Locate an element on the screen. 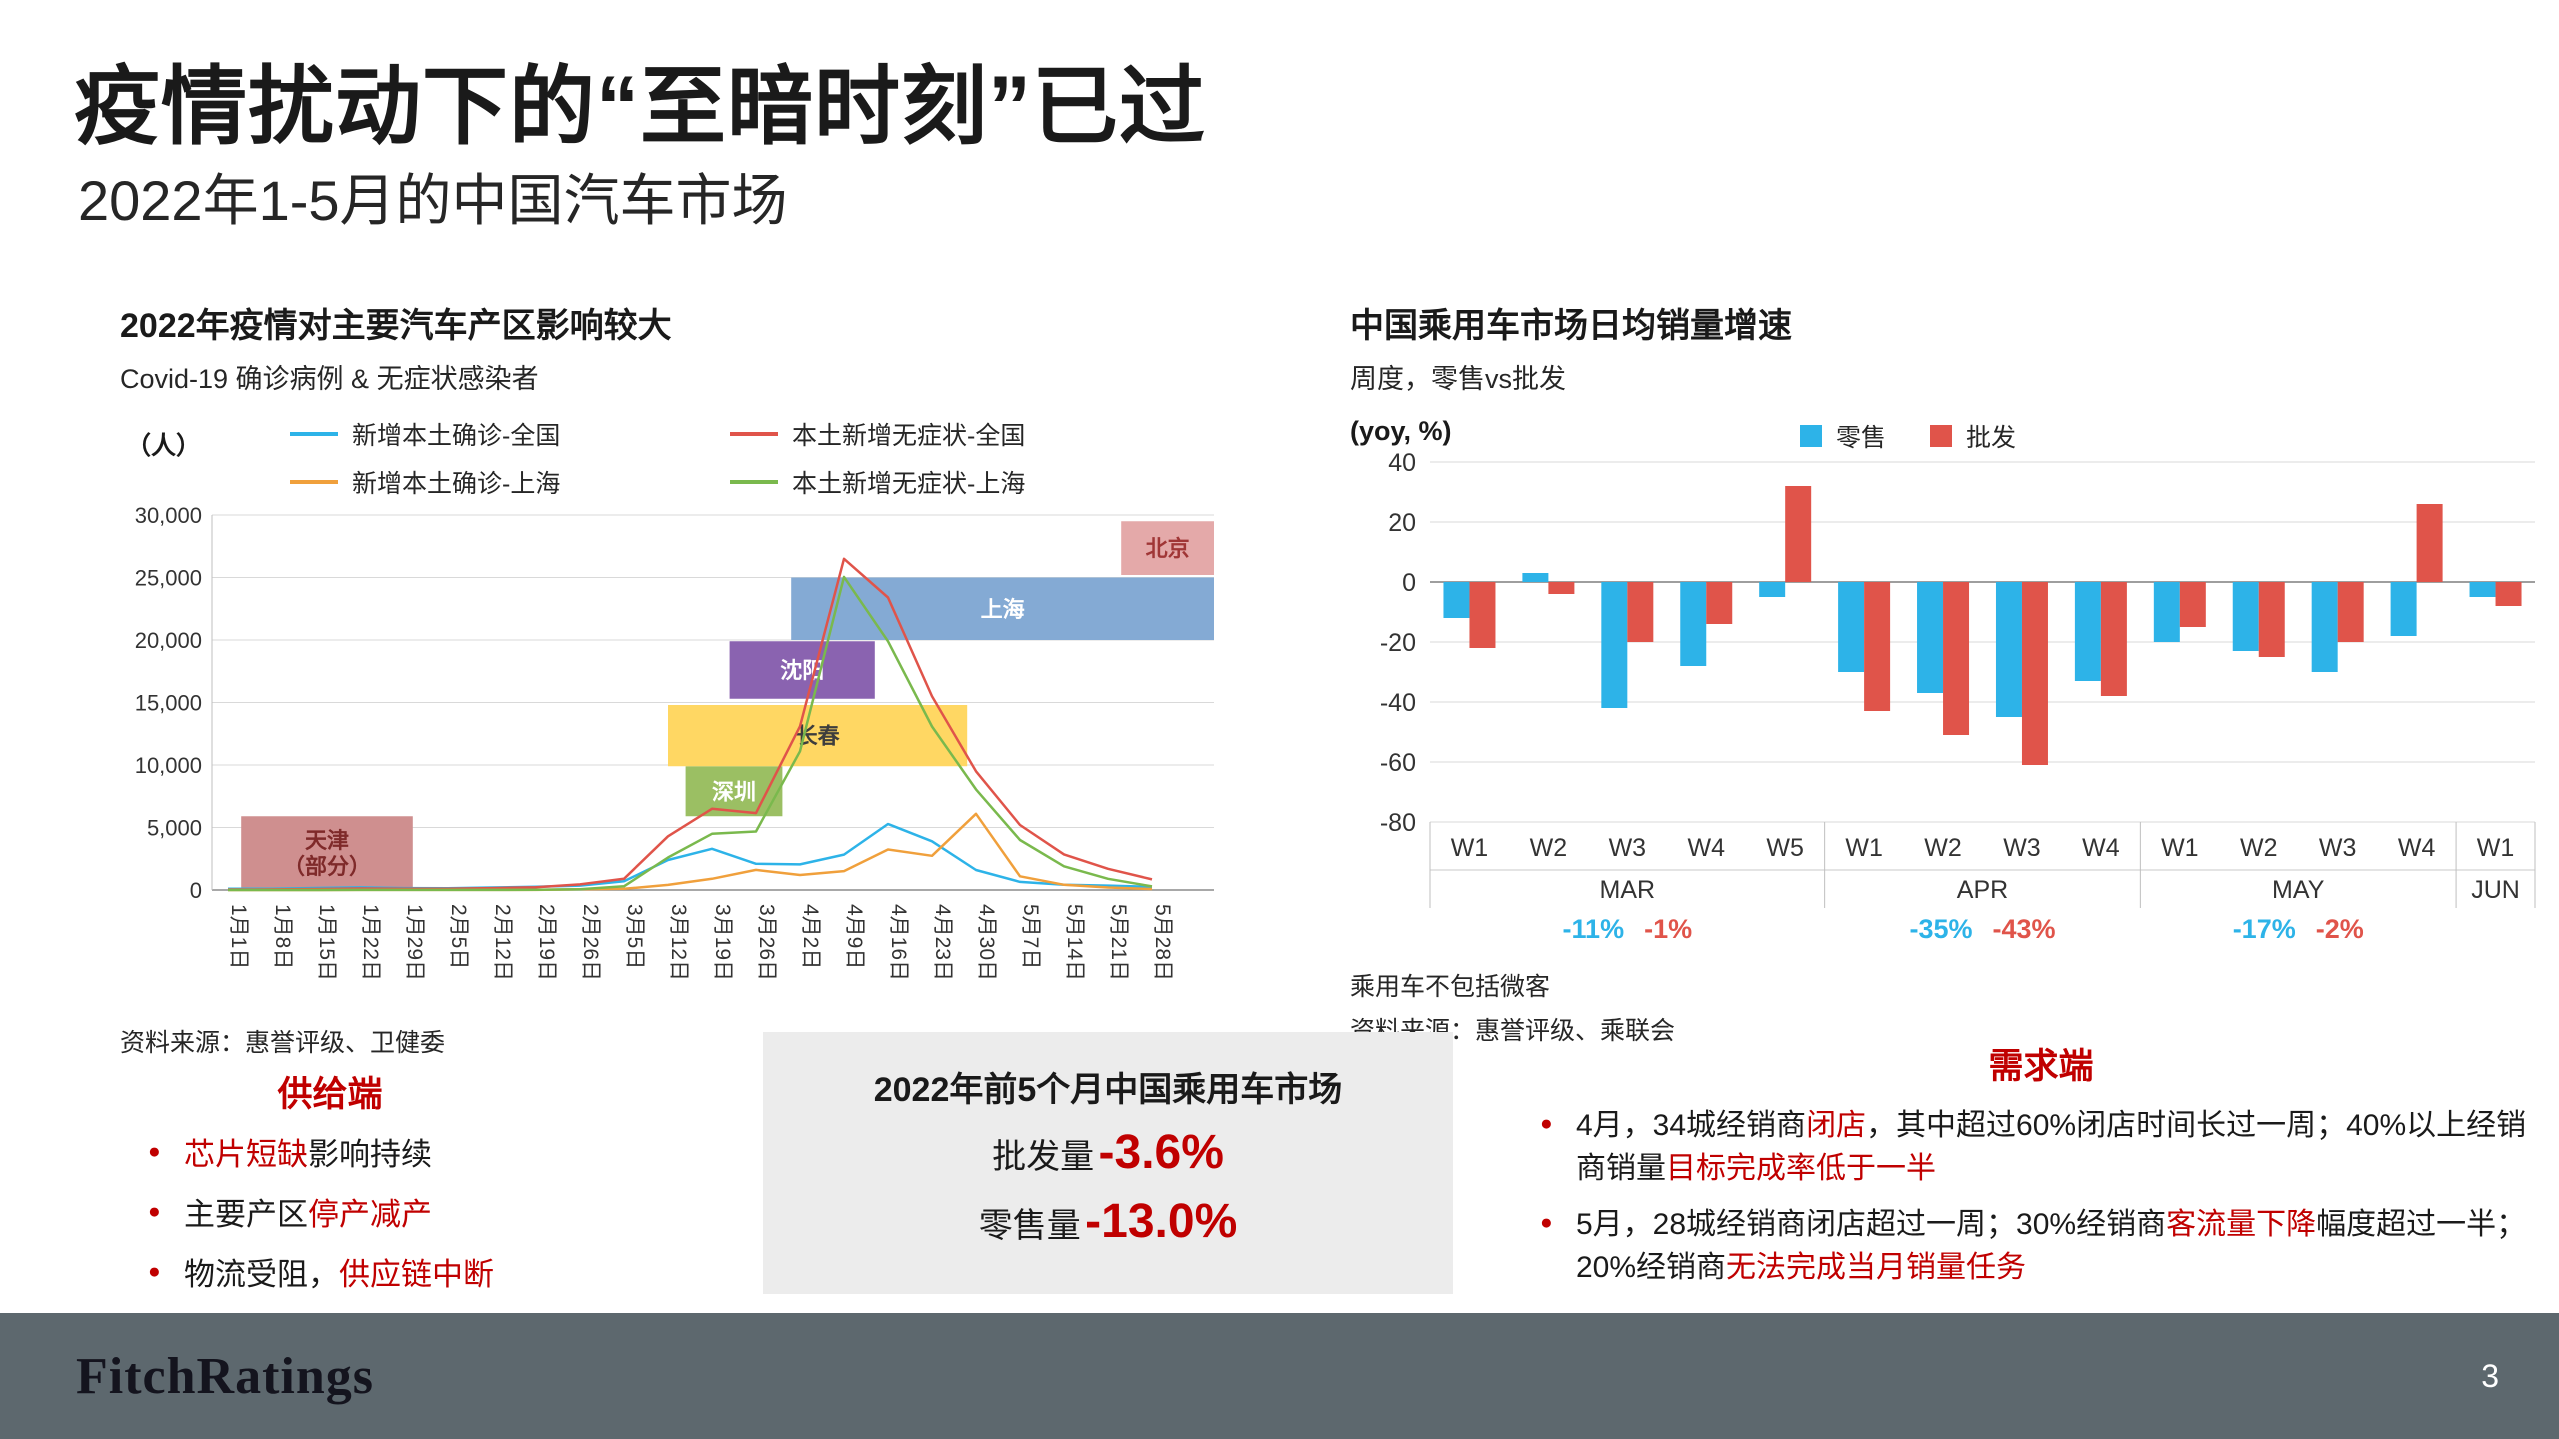 This screenshot has height=1439, width=2559. supply-heading: 供给端 is located at coordinates (330, 1094).